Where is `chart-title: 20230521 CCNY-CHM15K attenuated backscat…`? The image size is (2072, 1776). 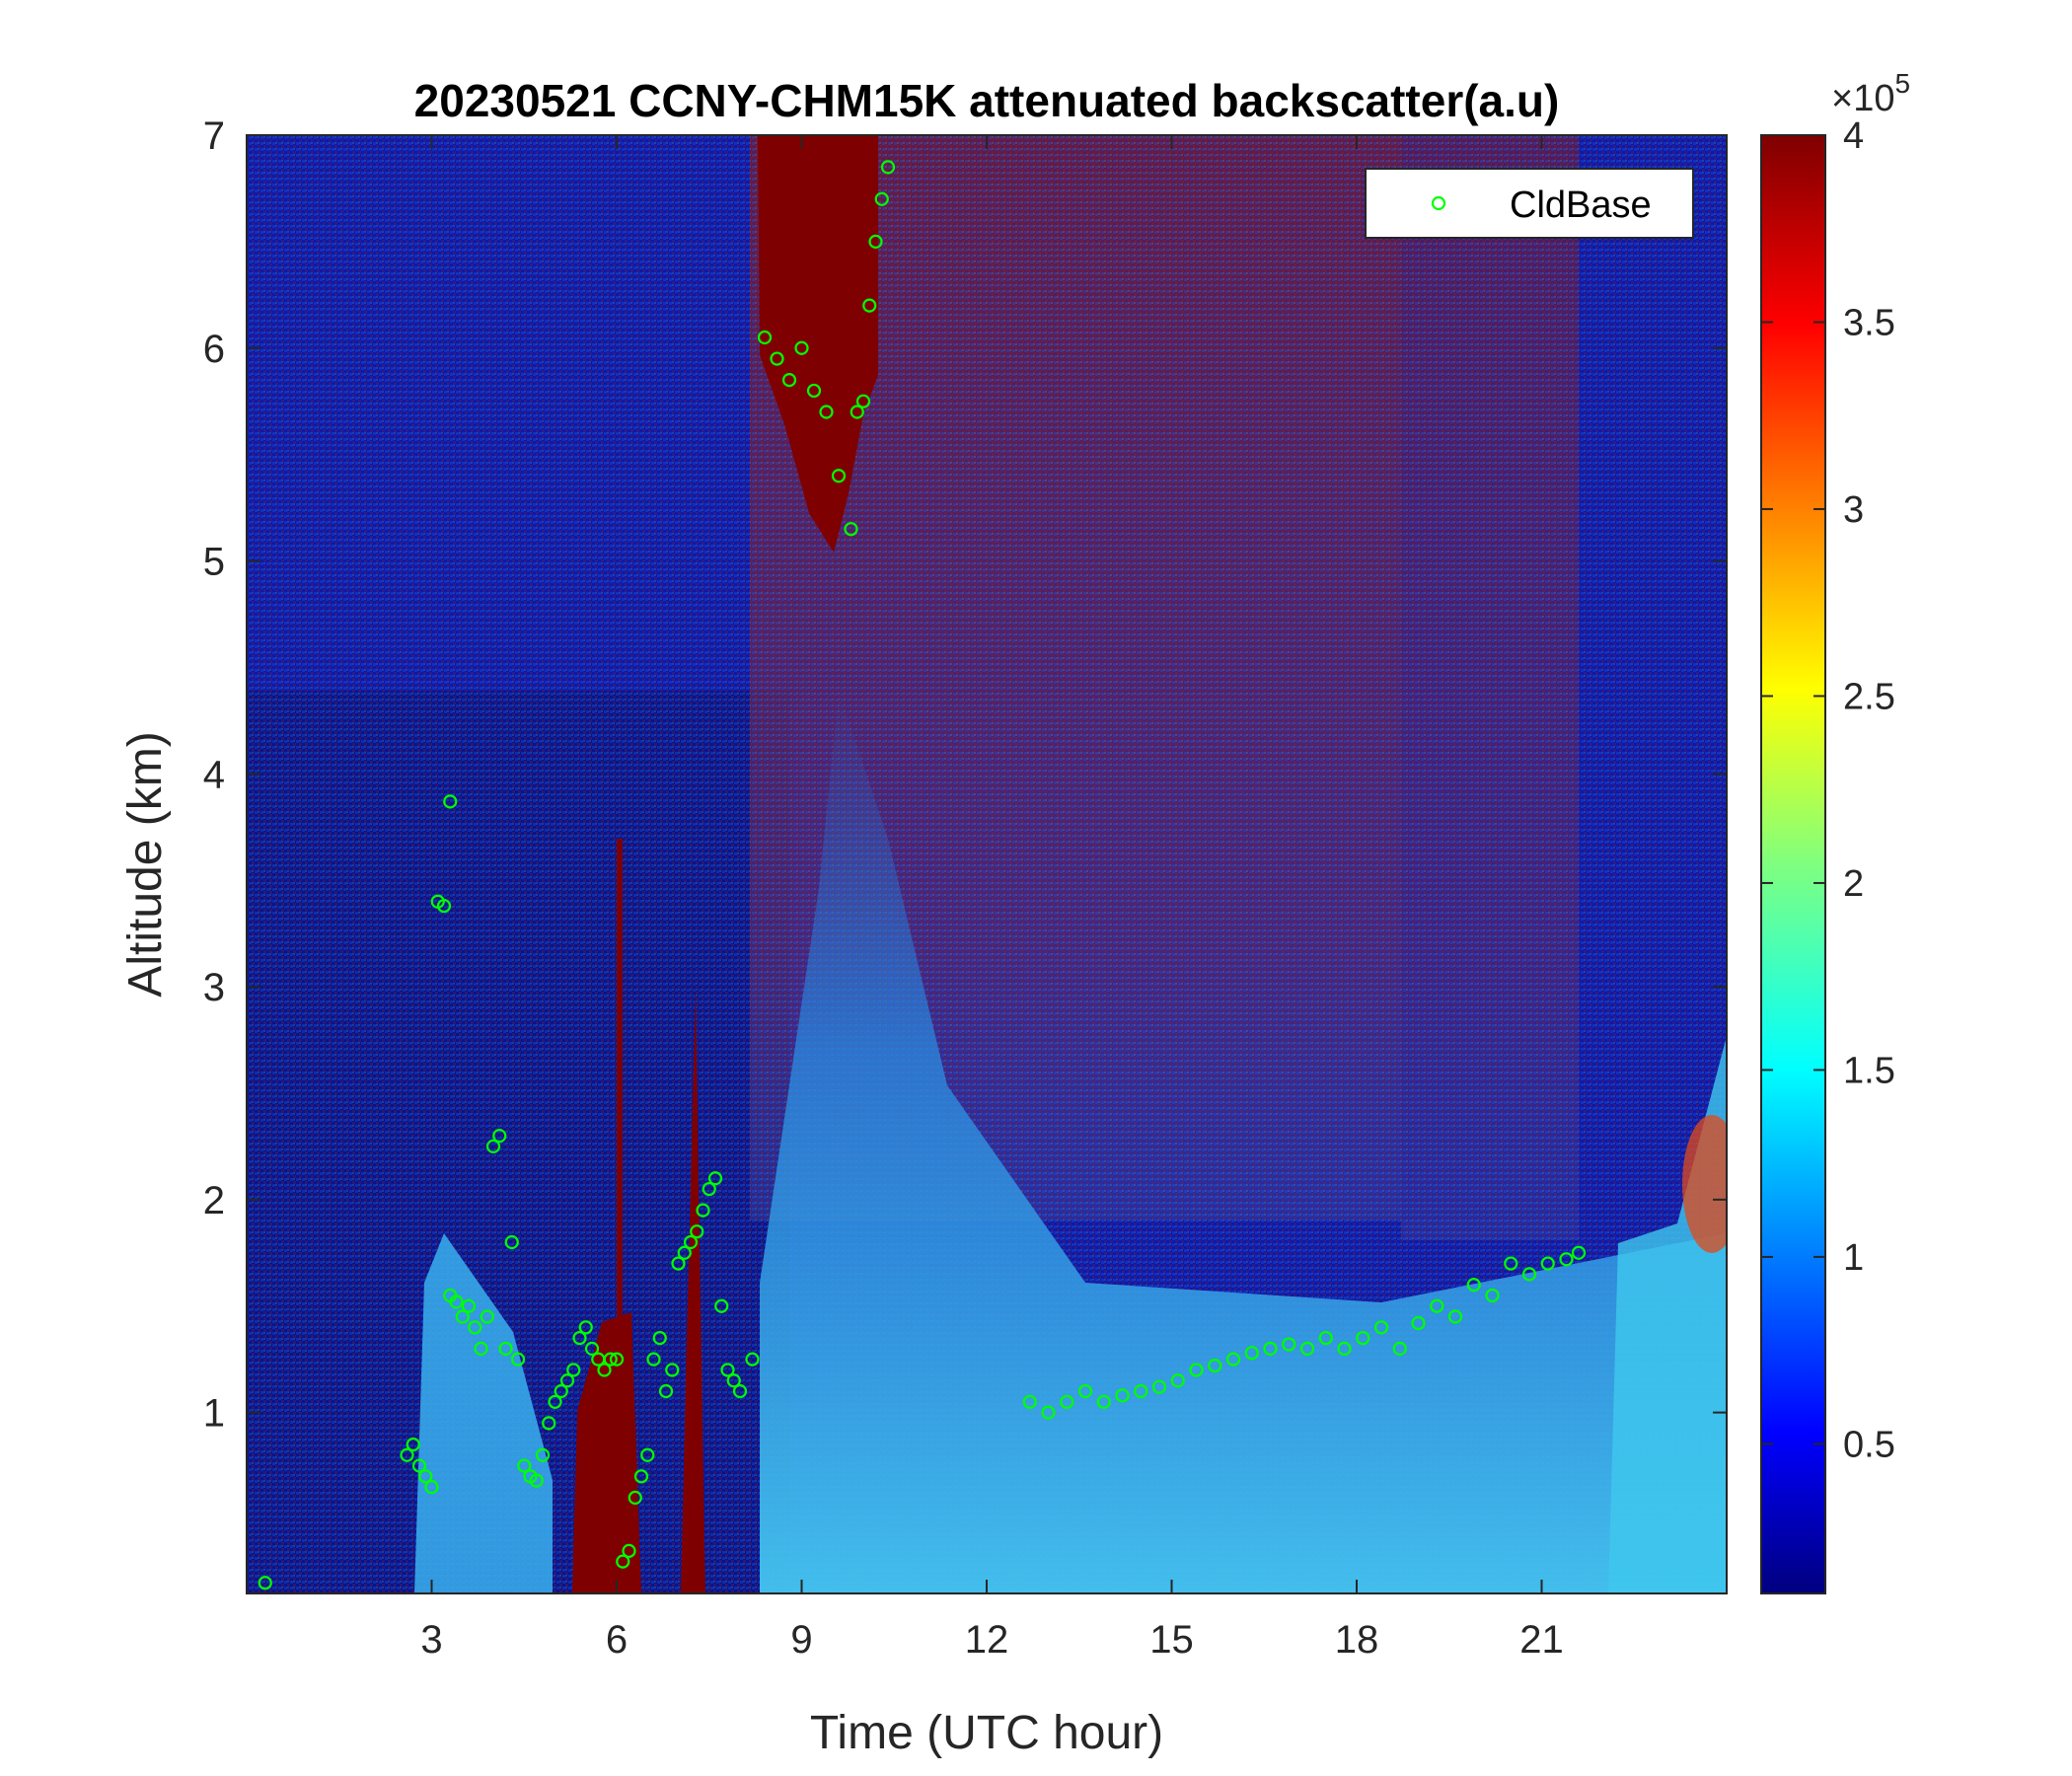 chart-title: 20230521 CCNY-CHM15K attenuated backscat… is located at coordinates (987, 100).